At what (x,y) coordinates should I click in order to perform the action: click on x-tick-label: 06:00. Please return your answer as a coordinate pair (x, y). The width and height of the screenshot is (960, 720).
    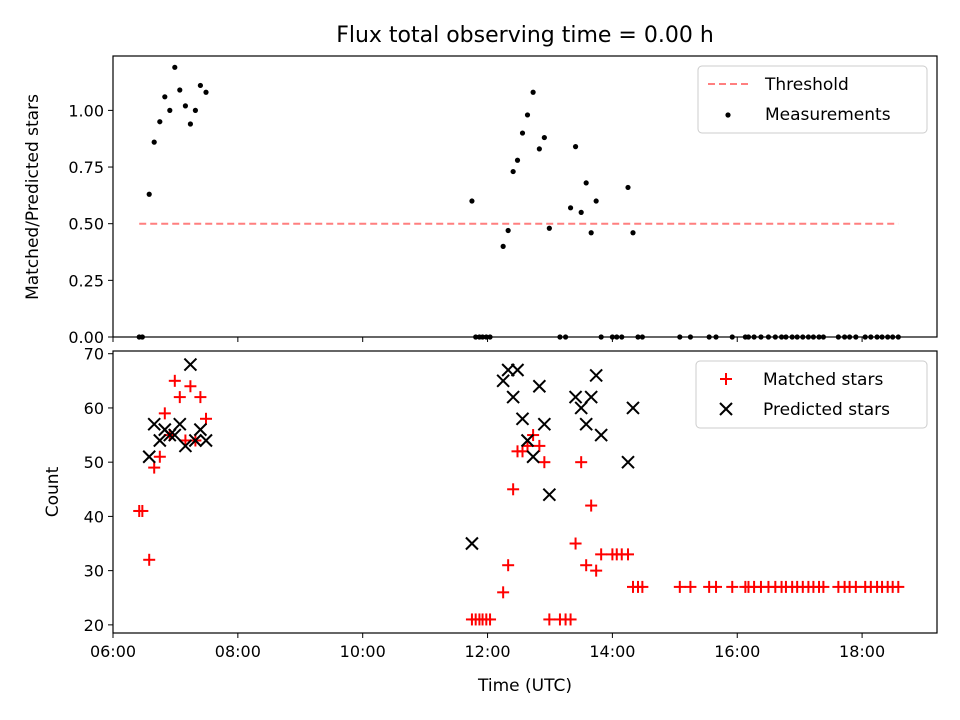
    Looking at the image, I should click on (113, 651).